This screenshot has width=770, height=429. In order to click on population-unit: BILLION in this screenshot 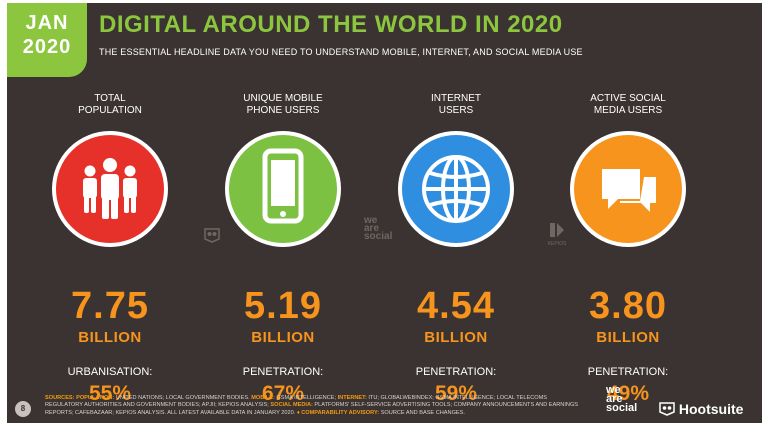, I will do `click(110, 337)`.